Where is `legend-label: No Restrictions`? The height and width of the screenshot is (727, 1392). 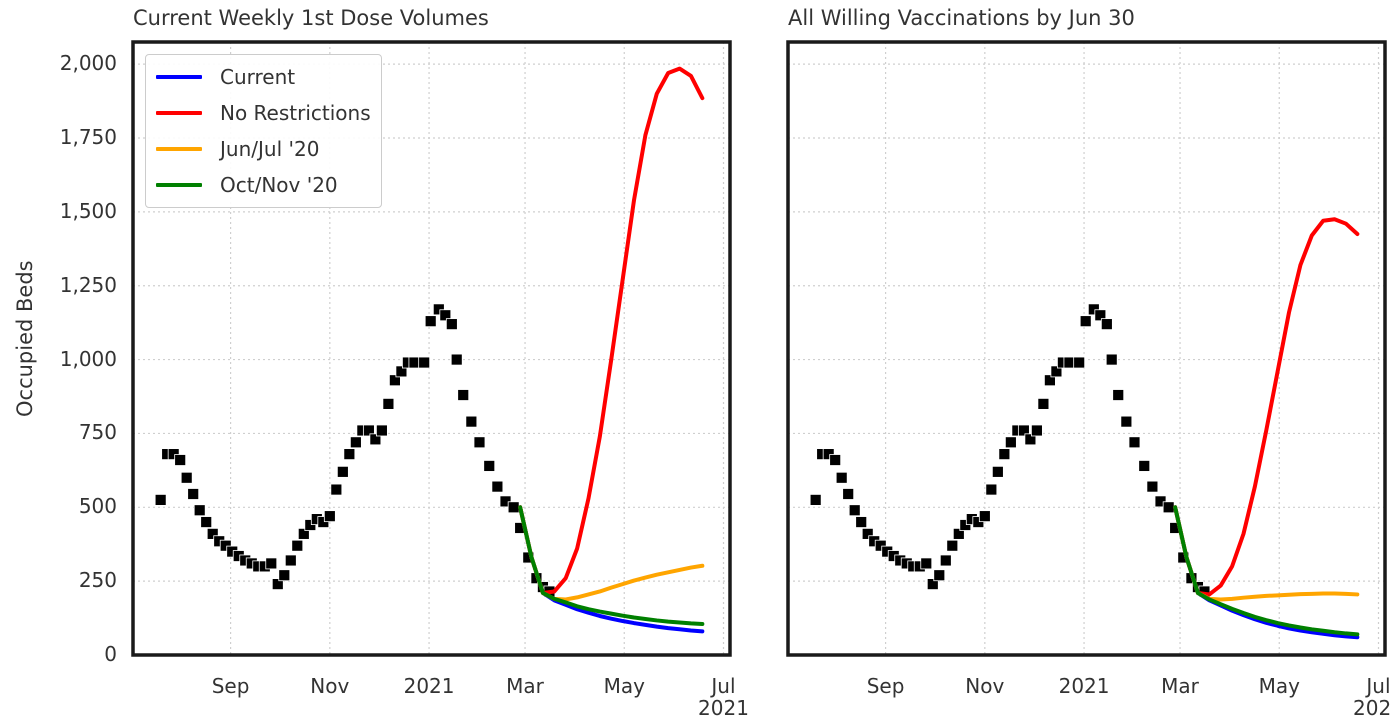 legend-label: No Restrictions is located at coordinates (295, 113).